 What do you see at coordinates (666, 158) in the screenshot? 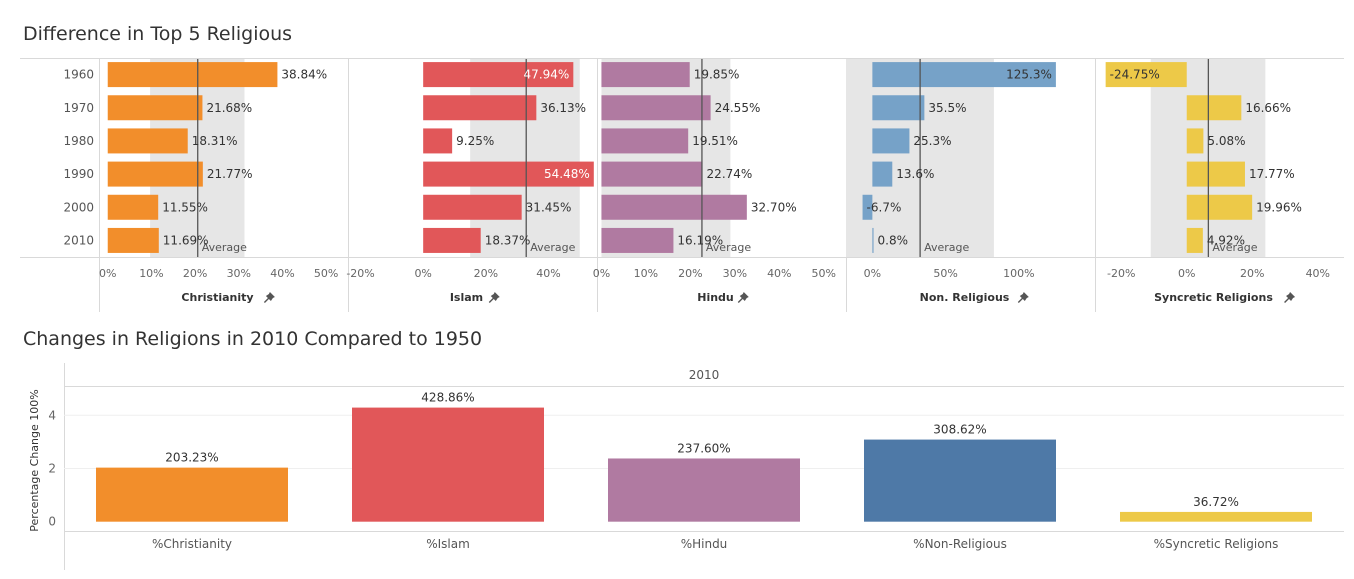
I see `reference-band` at bounding box center [666, 158].